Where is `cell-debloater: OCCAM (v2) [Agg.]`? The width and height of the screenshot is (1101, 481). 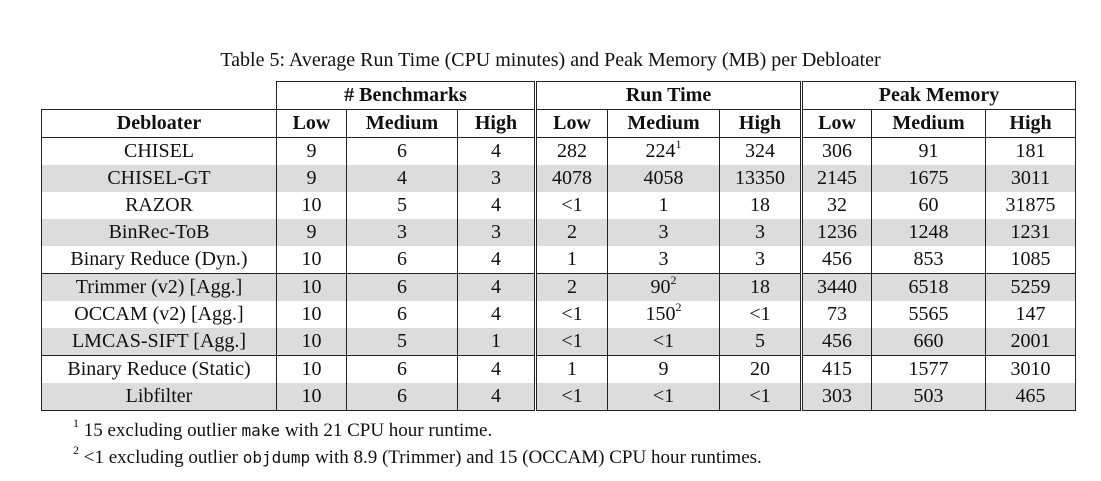 cell-debloater: OCCAM (v2) [Agg.] is located at coordinates (159, 314).